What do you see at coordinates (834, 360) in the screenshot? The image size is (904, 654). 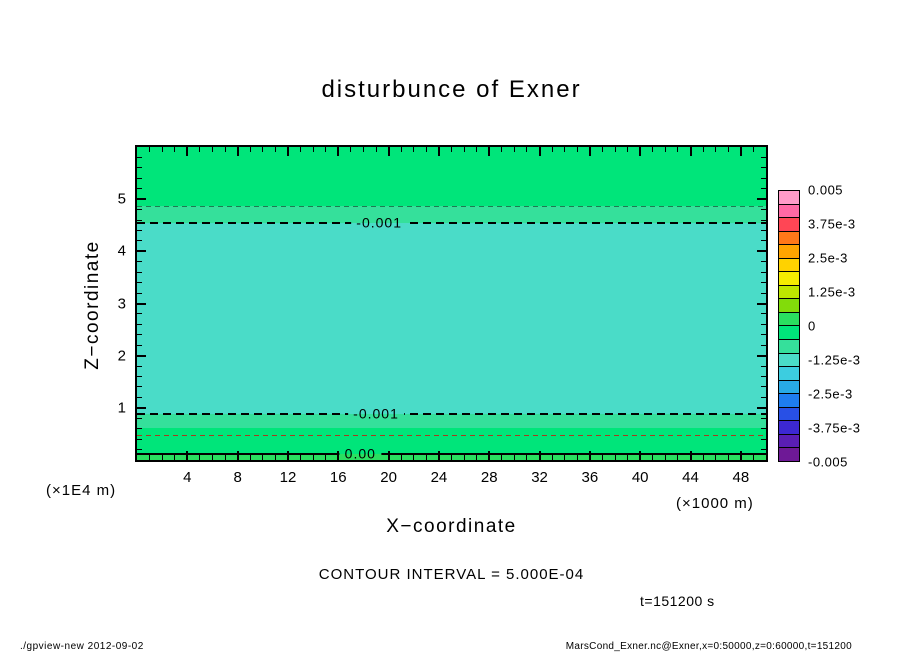 I see `colorbar-label: -1.25e-3` at bounding box center [834, 360].